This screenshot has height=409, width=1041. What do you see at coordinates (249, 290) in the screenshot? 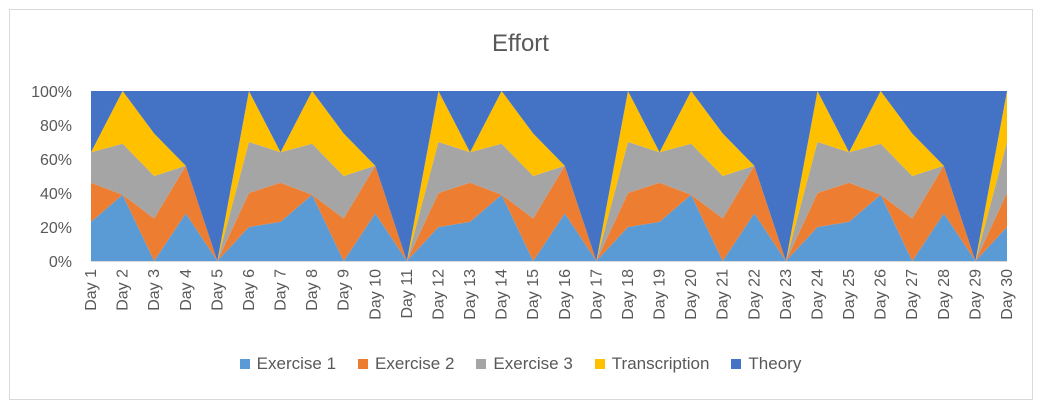
I see `x-tick-label: Day 6` at bounding box center [249, 290].